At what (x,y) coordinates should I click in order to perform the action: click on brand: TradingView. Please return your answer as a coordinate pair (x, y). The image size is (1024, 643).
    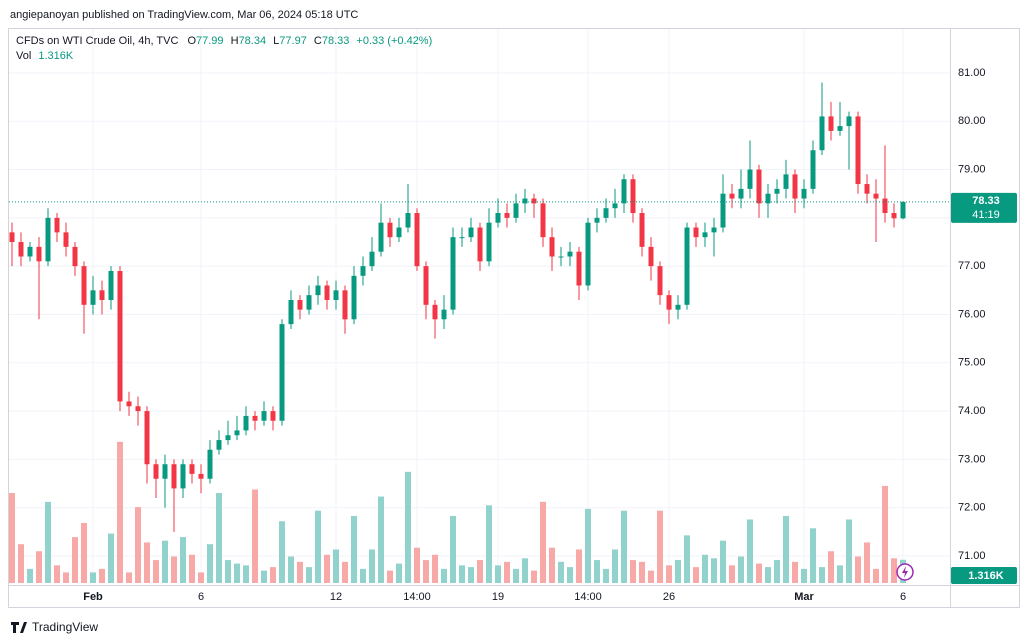
    Looking at the image, I should click on (54, 627).